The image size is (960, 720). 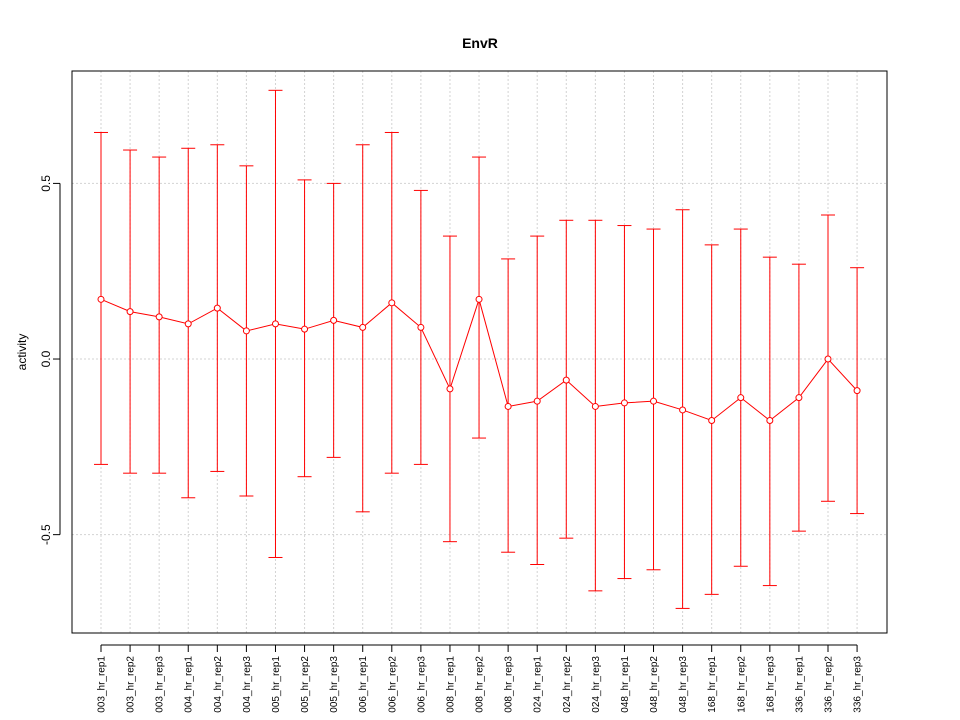 I want to click on x-tick-label: 006_hr_rep2, so click(x=392, y=684).